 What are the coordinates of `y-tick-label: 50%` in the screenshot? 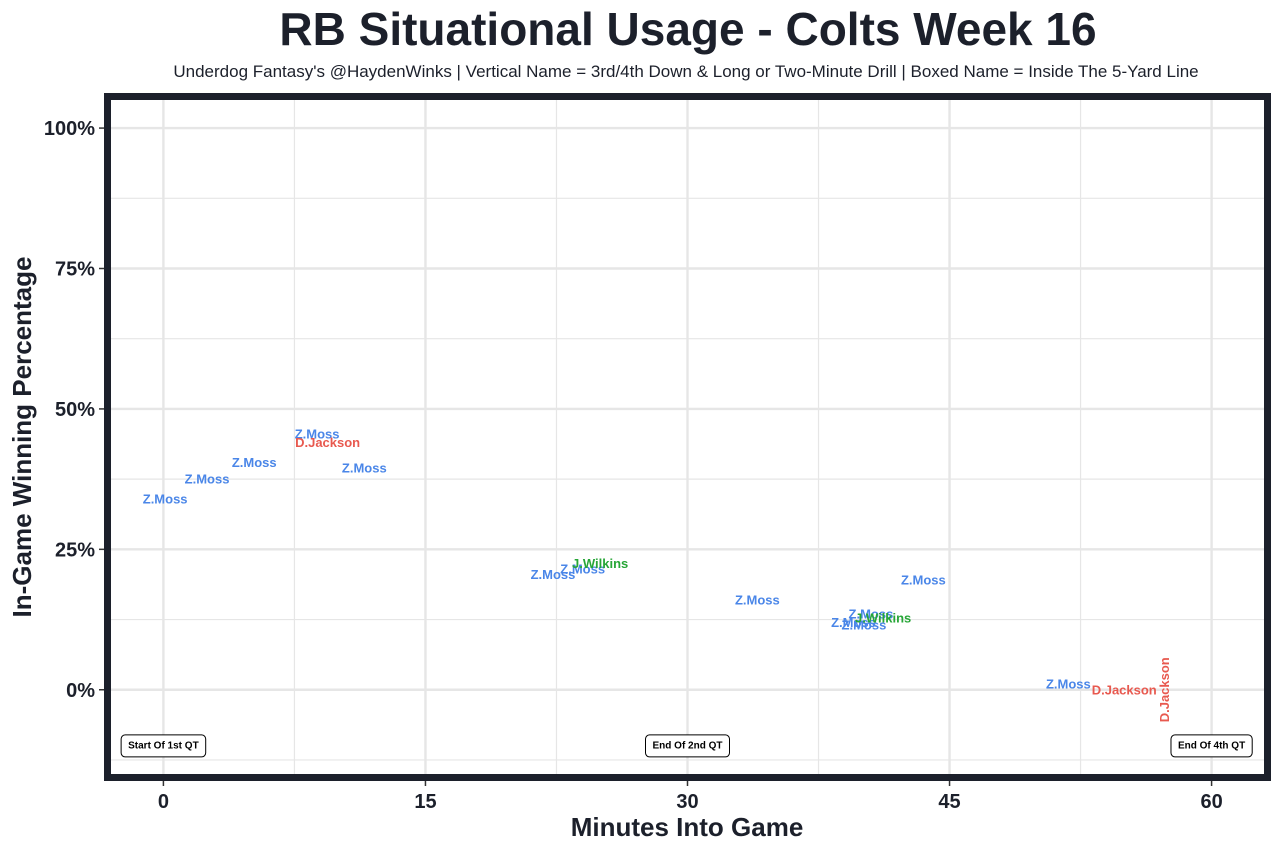 It's located at (75, 410).